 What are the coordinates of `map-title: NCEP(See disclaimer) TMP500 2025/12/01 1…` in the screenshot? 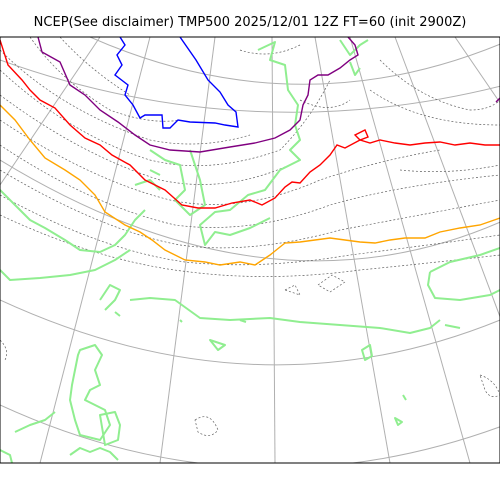 It's located at (250, 22).